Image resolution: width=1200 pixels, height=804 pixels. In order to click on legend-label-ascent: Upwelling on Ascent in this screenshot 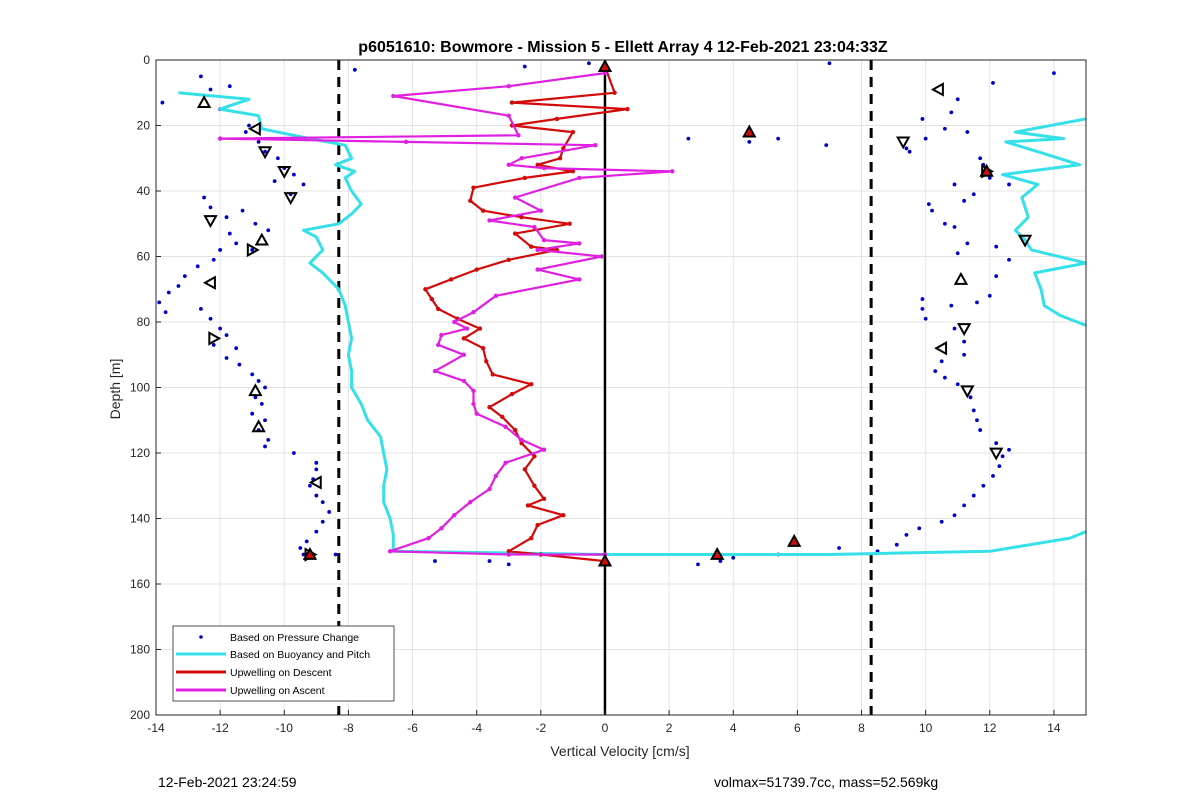, I will do `click(277, 691)`.